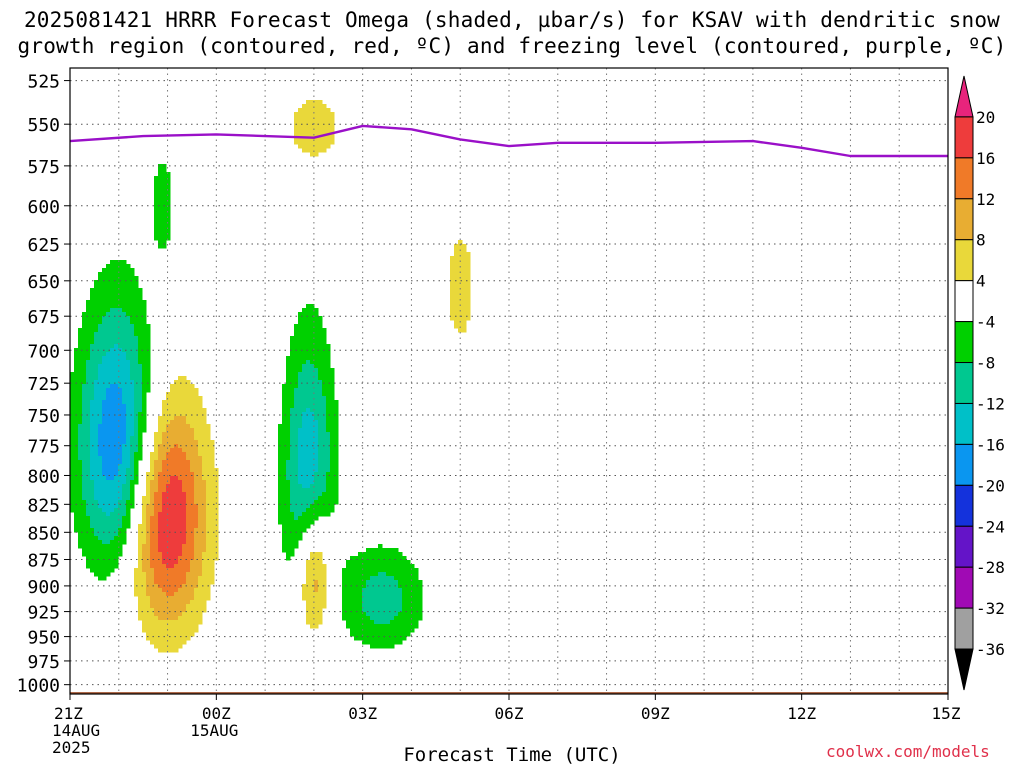 This screenshot has width=1024, height=768. Describe the element at coordinates (964, 260) in the screenshot. I see `colorbar-bin` at that location.